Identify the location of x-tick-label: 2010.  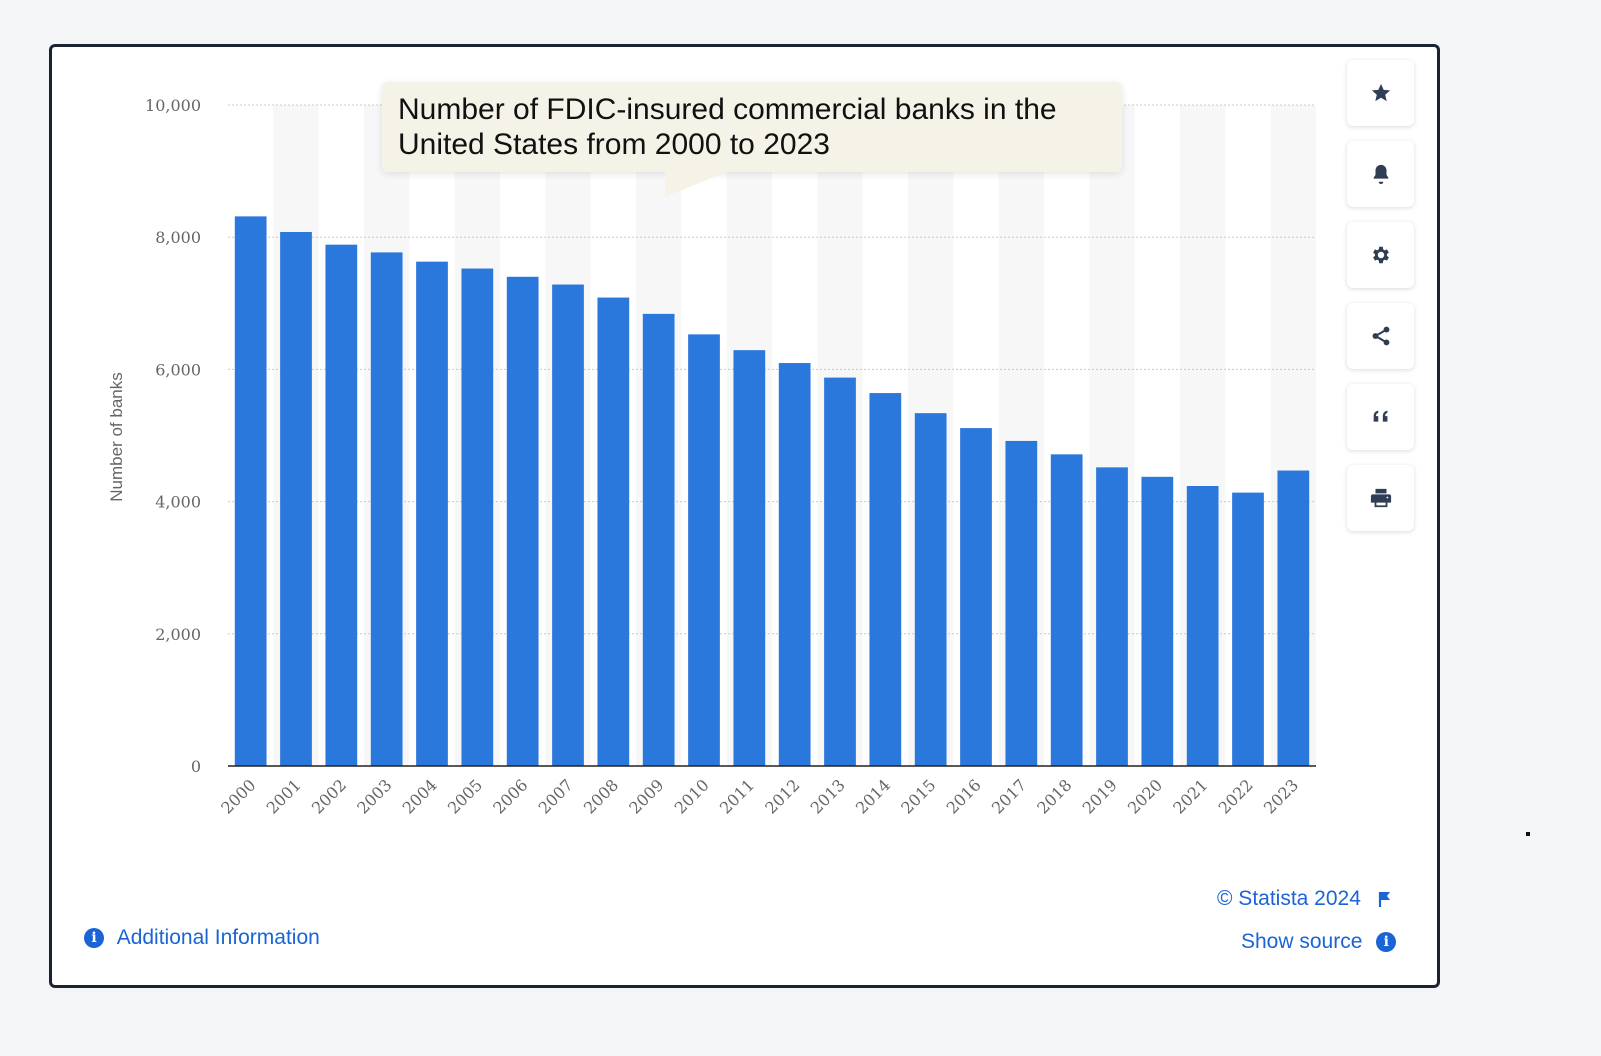
(692, 796).